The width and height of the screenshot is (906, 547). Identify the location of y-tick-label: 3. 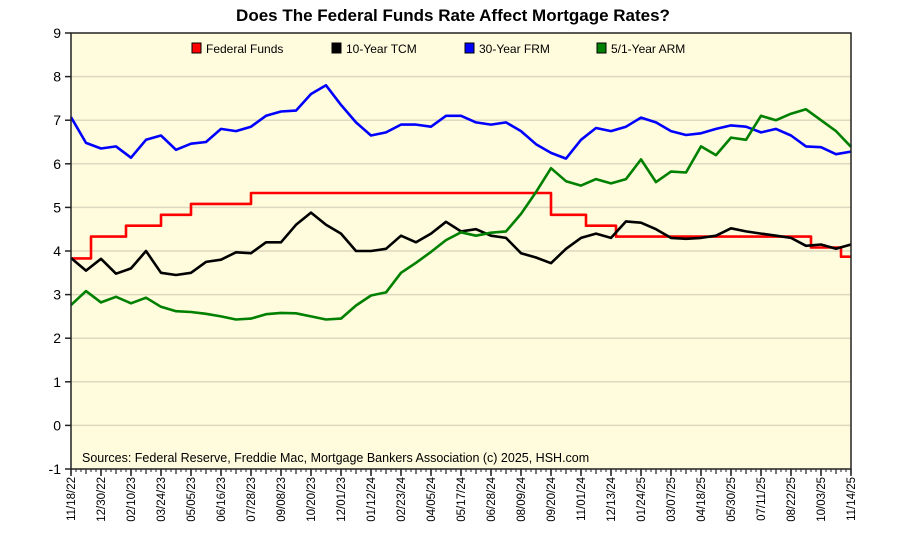
(57, 295).